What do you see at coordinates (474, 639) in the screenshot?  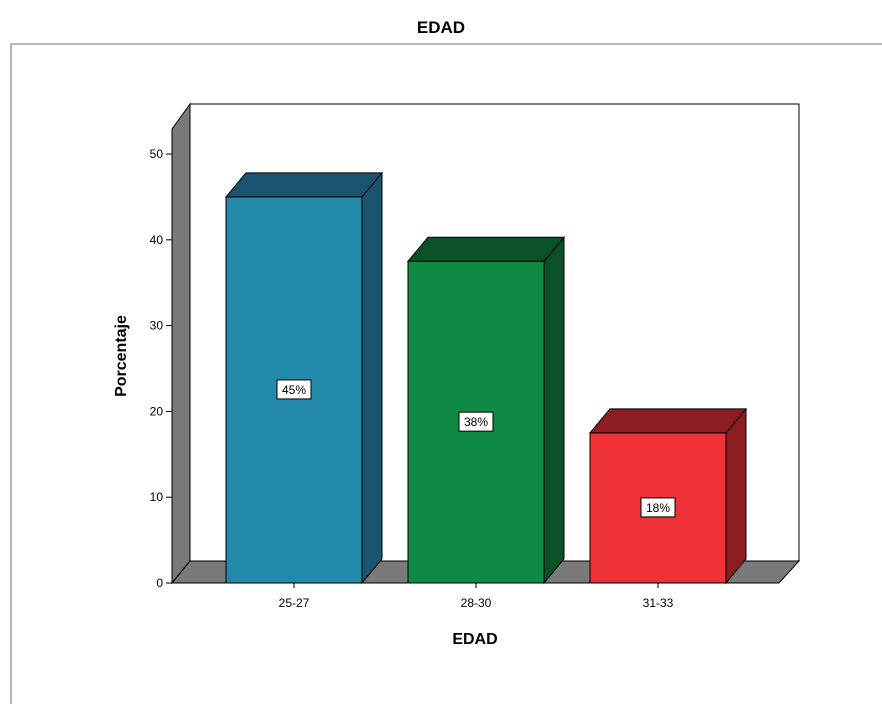 I see `x-axis-title: EDAD` at bounding box center [474, 639].